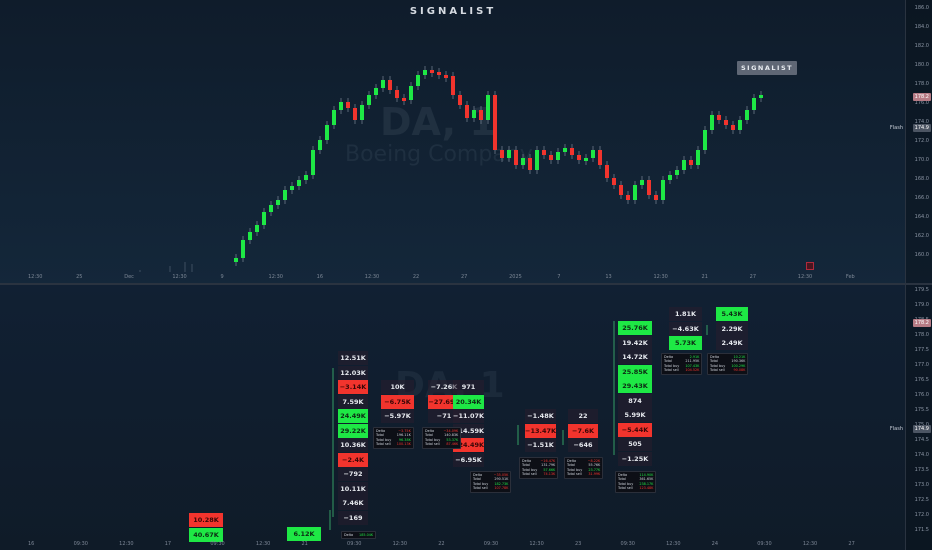 This screenshot has height=550, width=932. Describe the element at coordinates (635, 400) in the screenshot. I see `footprint-cell: 874` at that location.